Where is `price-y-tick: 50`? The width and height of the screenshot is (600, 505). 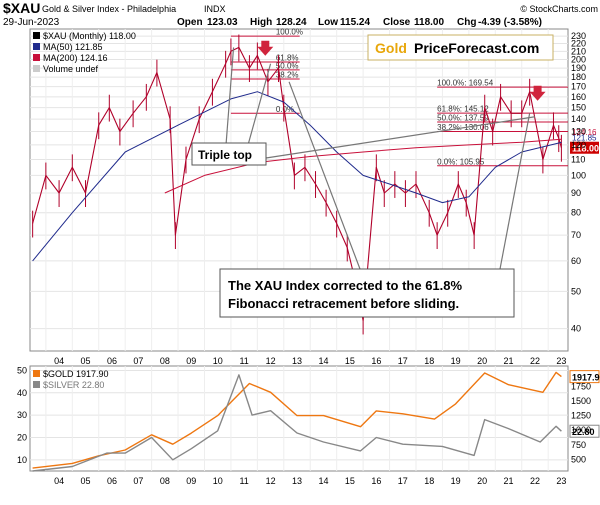
price-y-tick: 50 is located at coordinates (576, 291).